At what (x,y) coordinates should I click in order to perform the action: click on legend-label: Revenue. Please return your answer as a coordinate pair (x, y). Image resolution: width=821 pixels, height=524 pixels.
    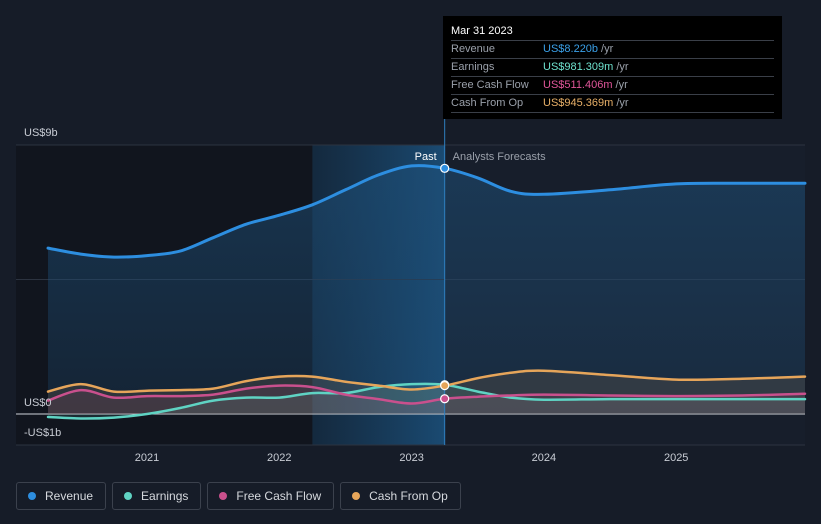
    Looking at the image, I should click on (69, 496).